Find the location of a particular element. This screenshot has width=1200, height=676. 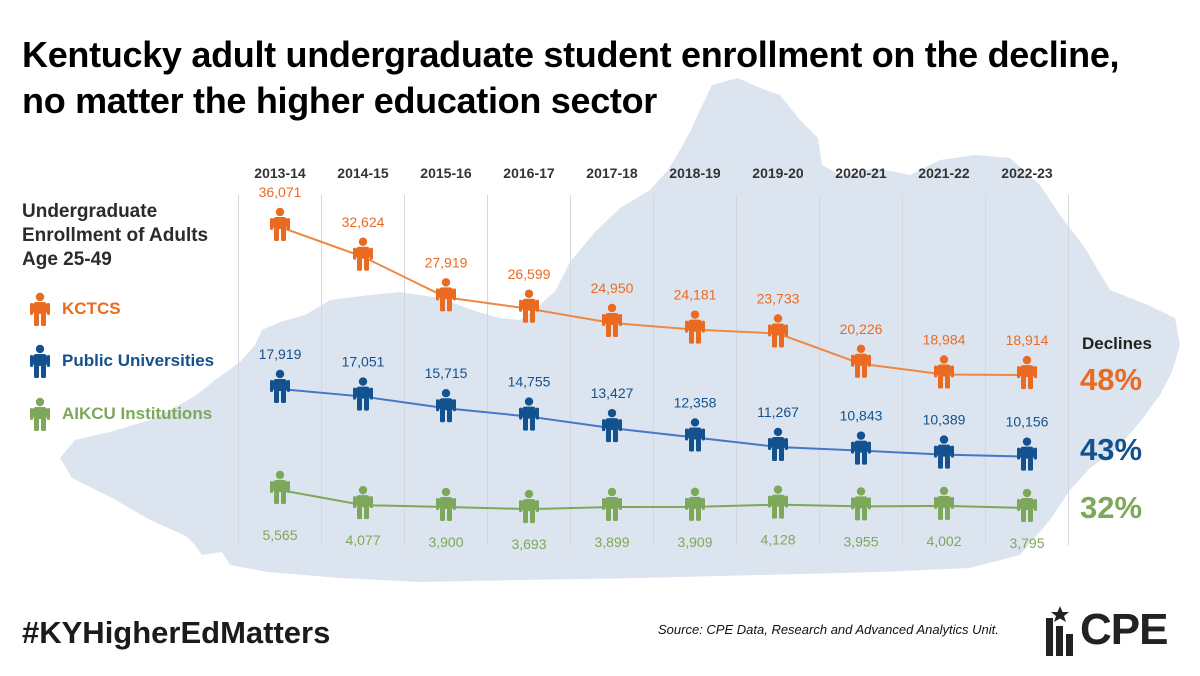

year-tick-label: 2014-15 is located at coordinates (363, 173).